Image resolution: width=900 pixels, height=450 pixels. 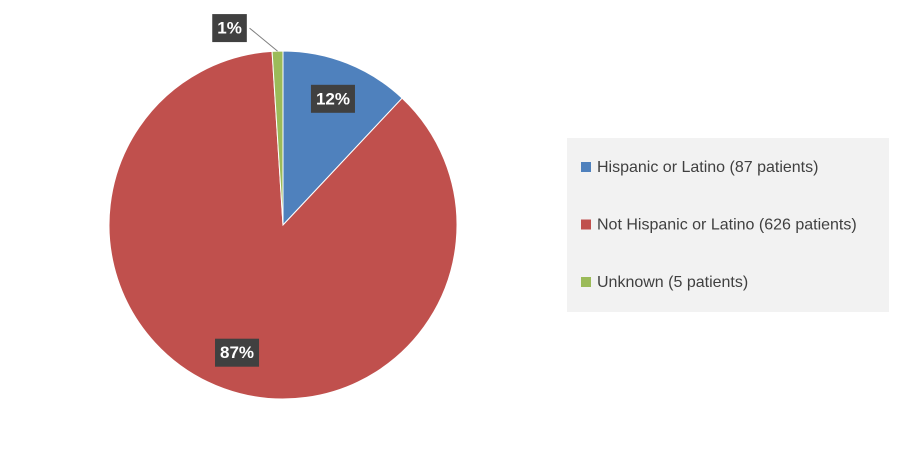 What do you see at coordinates (283, 190) in the screenshot?
I see `data-labels: 12% 87% 1%` at bounding box center [283, 190].